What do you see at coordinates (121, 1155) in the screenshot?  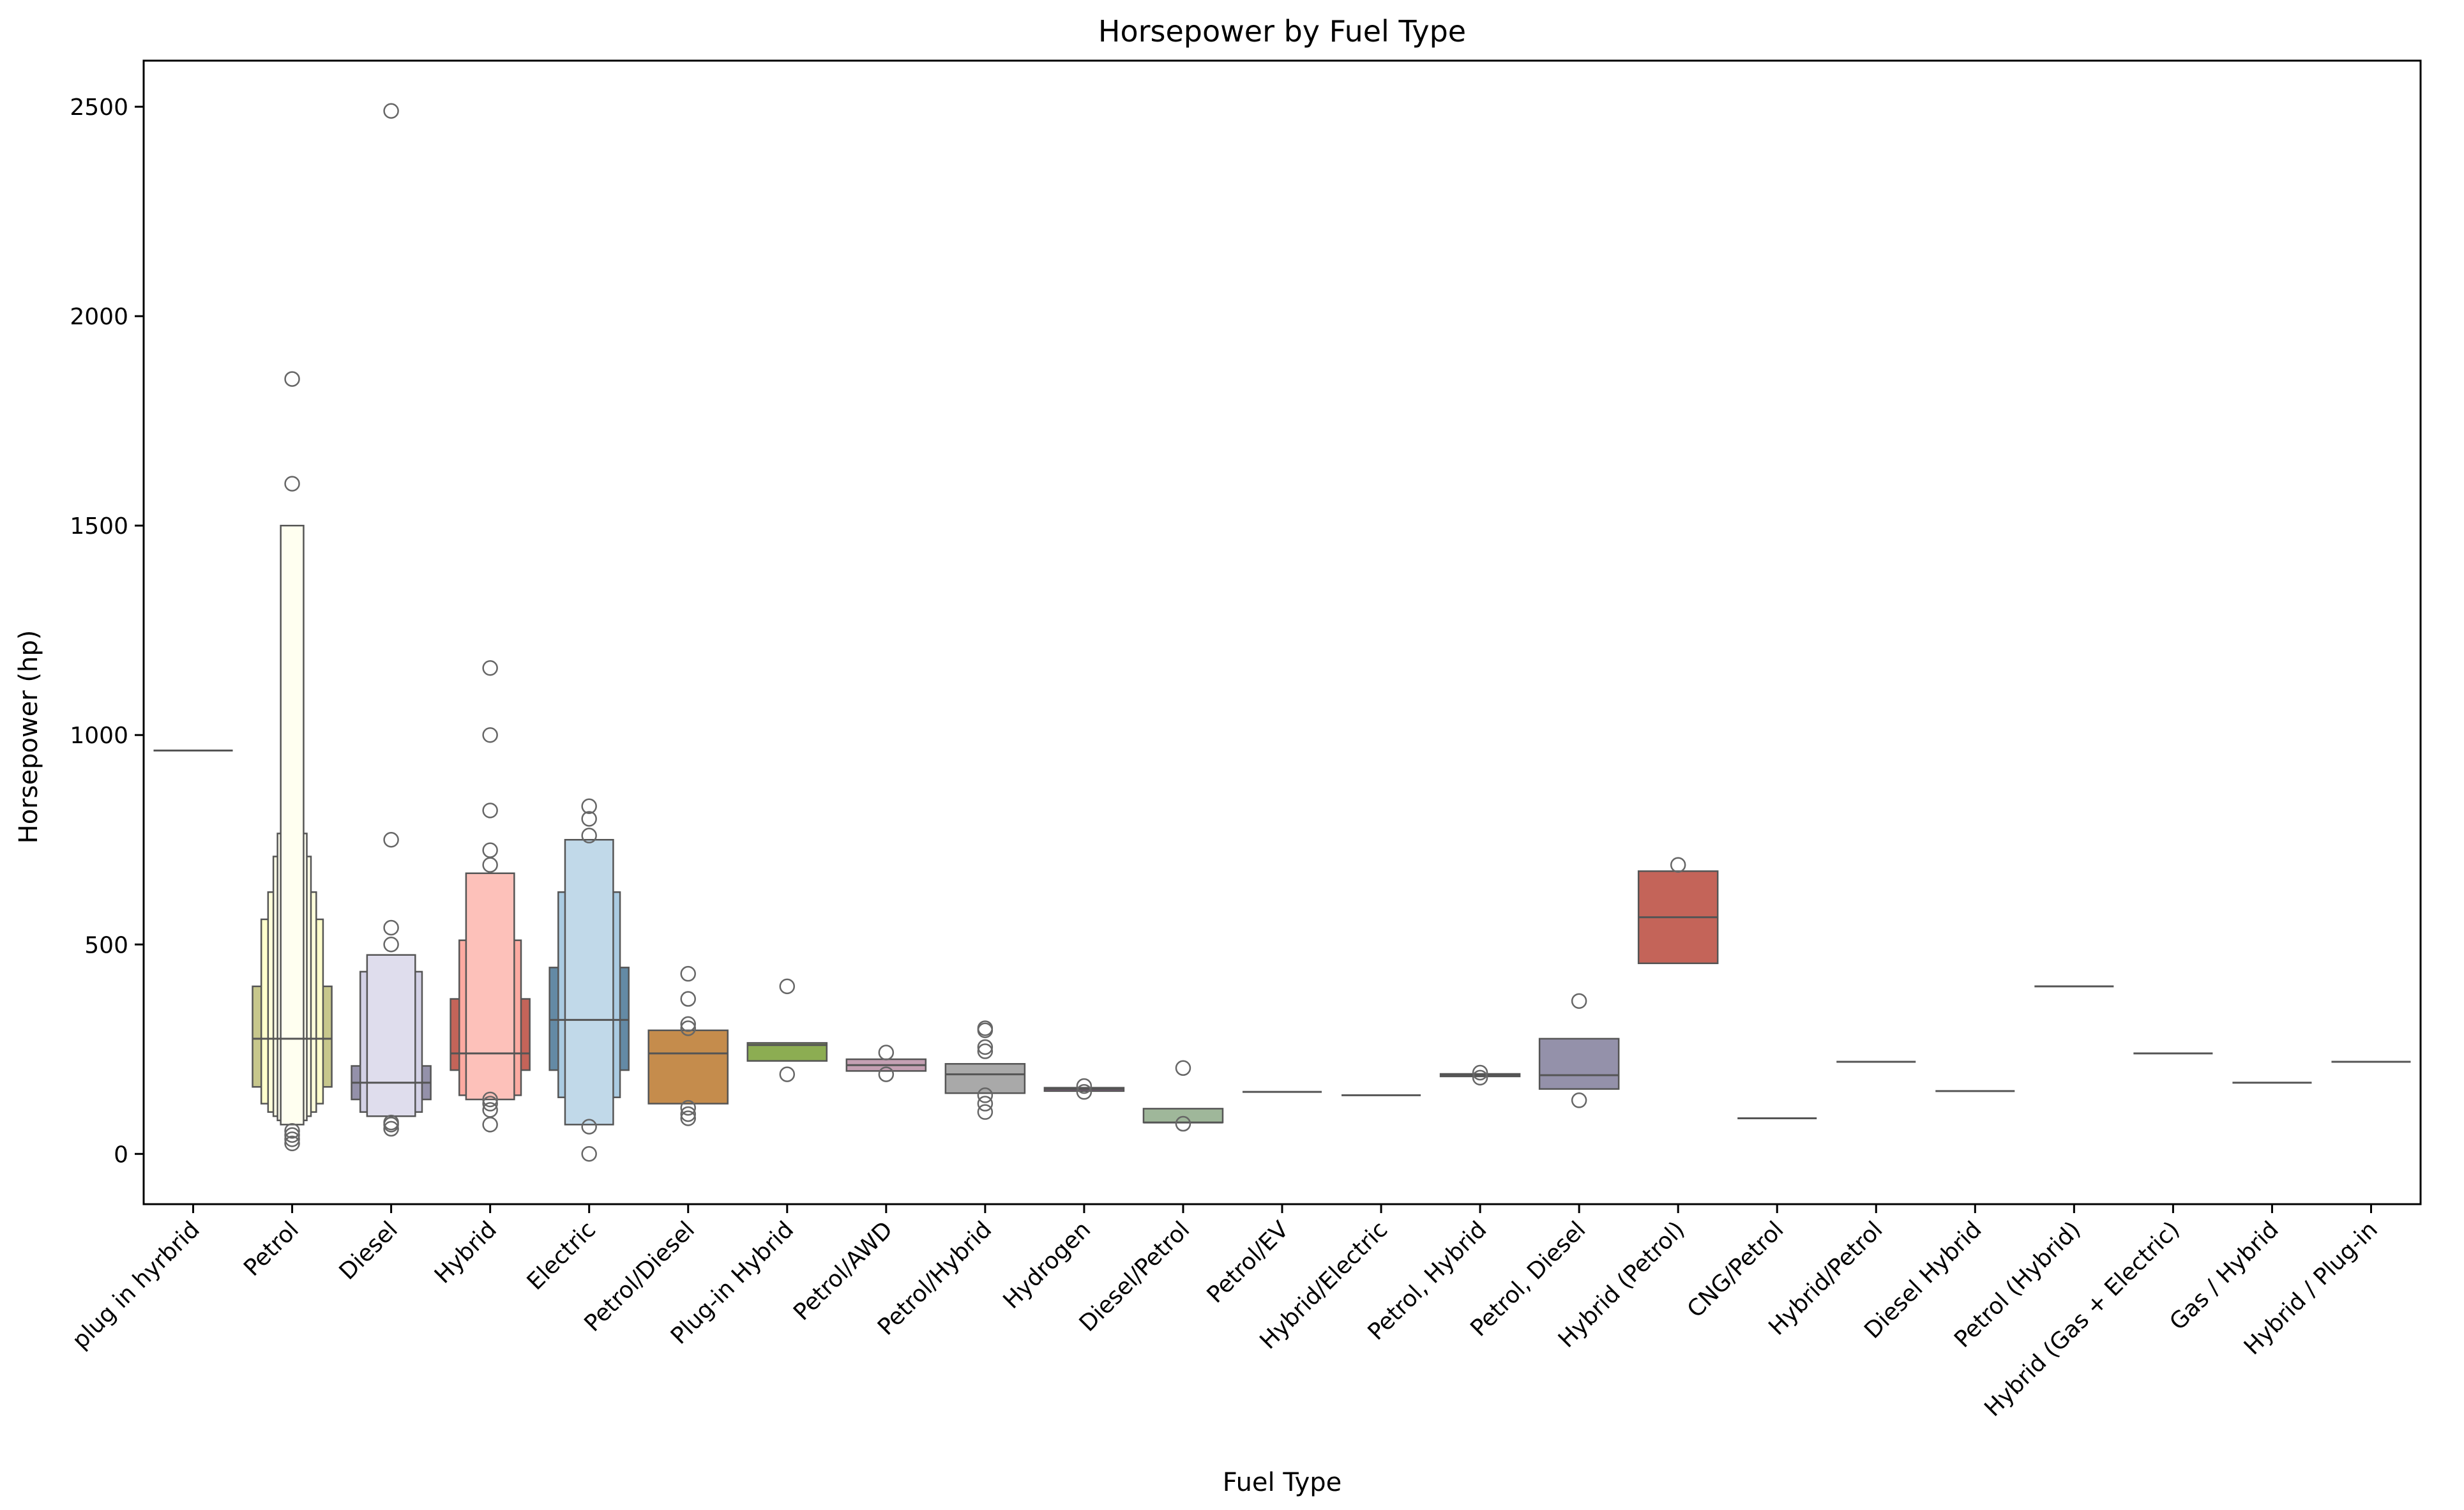 I see `y-tick-label: 0` at bounding box center [121, 1155].